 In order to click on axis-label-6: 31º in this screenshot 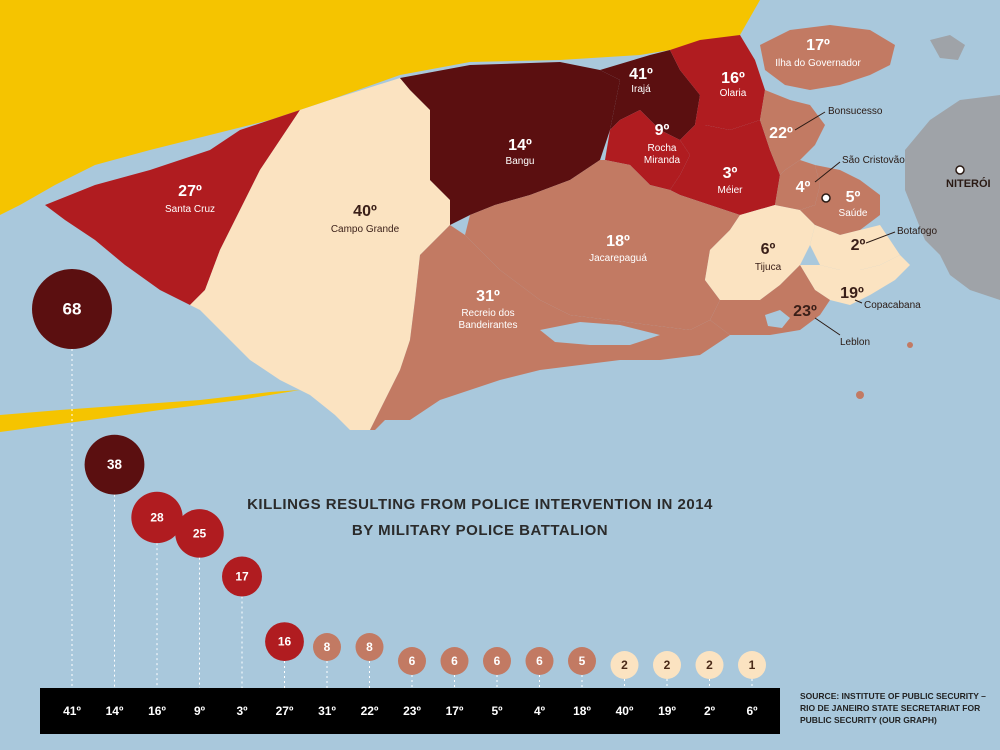, I will do `click(327, 711)`.